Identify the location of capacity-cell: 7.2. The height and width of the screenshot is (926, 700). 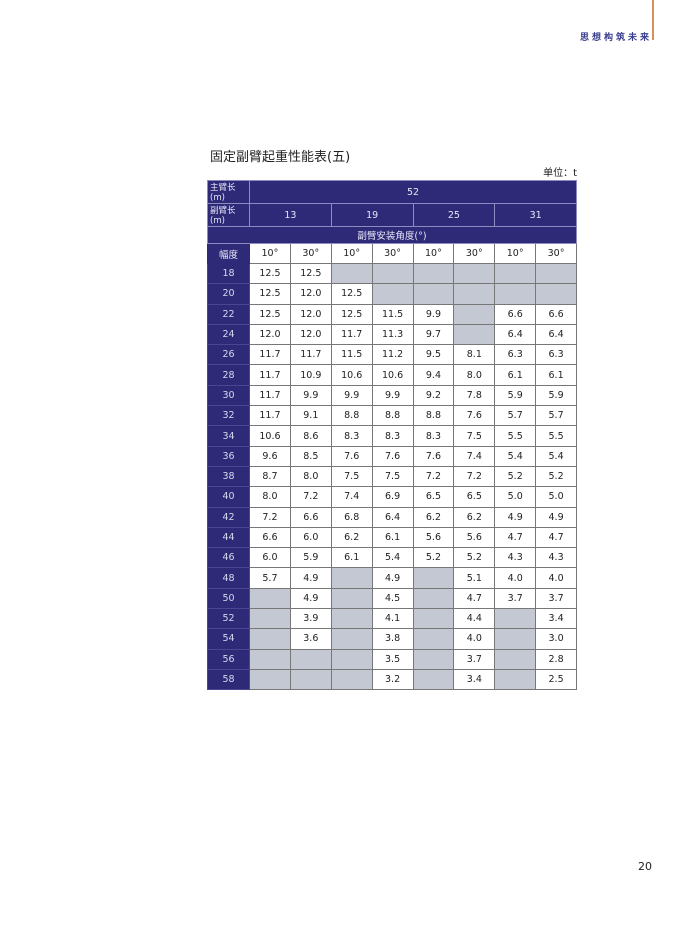
(270, 517).